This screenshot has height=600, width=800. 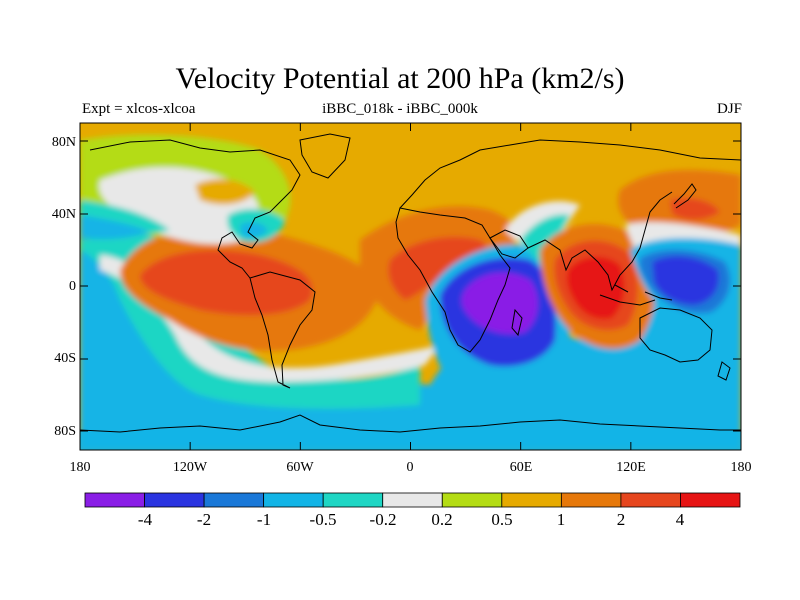 What do you see at coordinates (254, 230) in the screenshot?
I see `contour-gulf-blue` at bounding box center [254, 230].